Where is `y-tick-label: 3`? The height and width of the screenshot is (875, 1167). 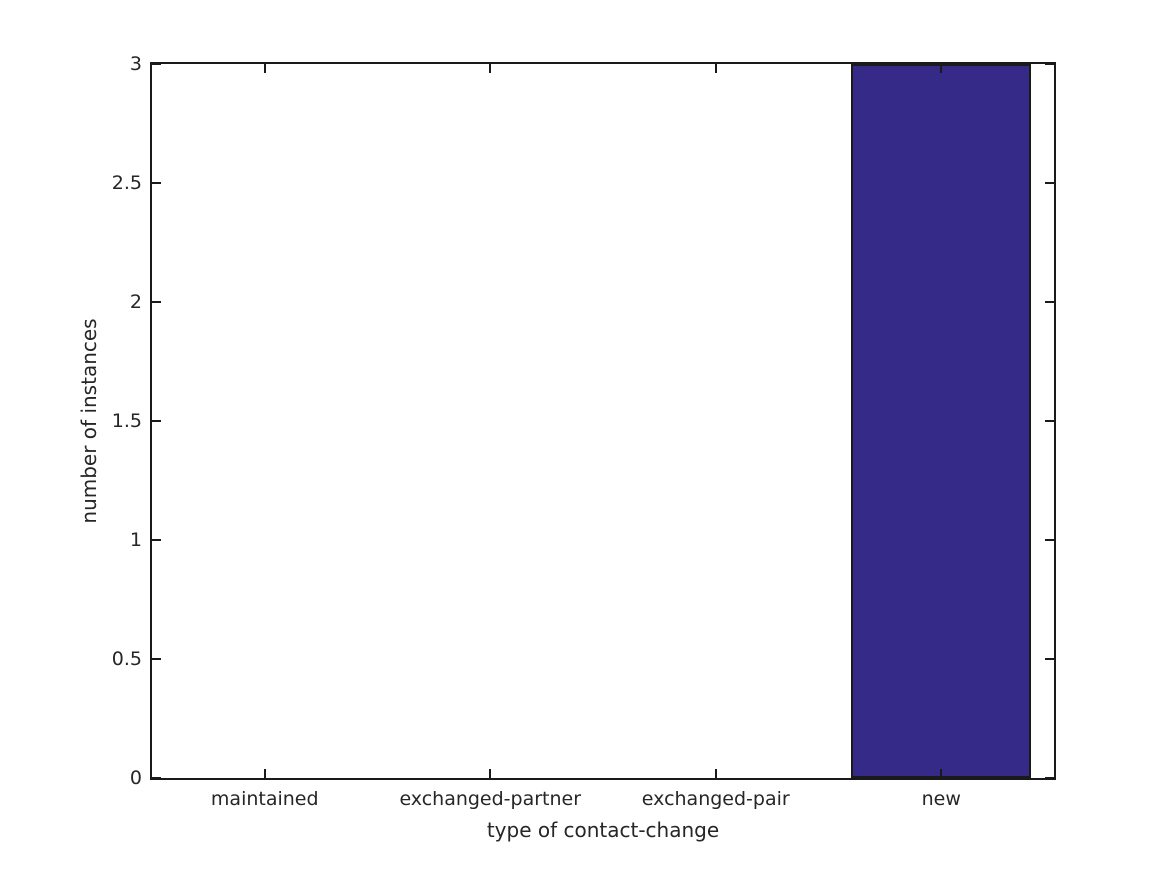 y-tick-label: 3 is located at coordinates (135, 64).